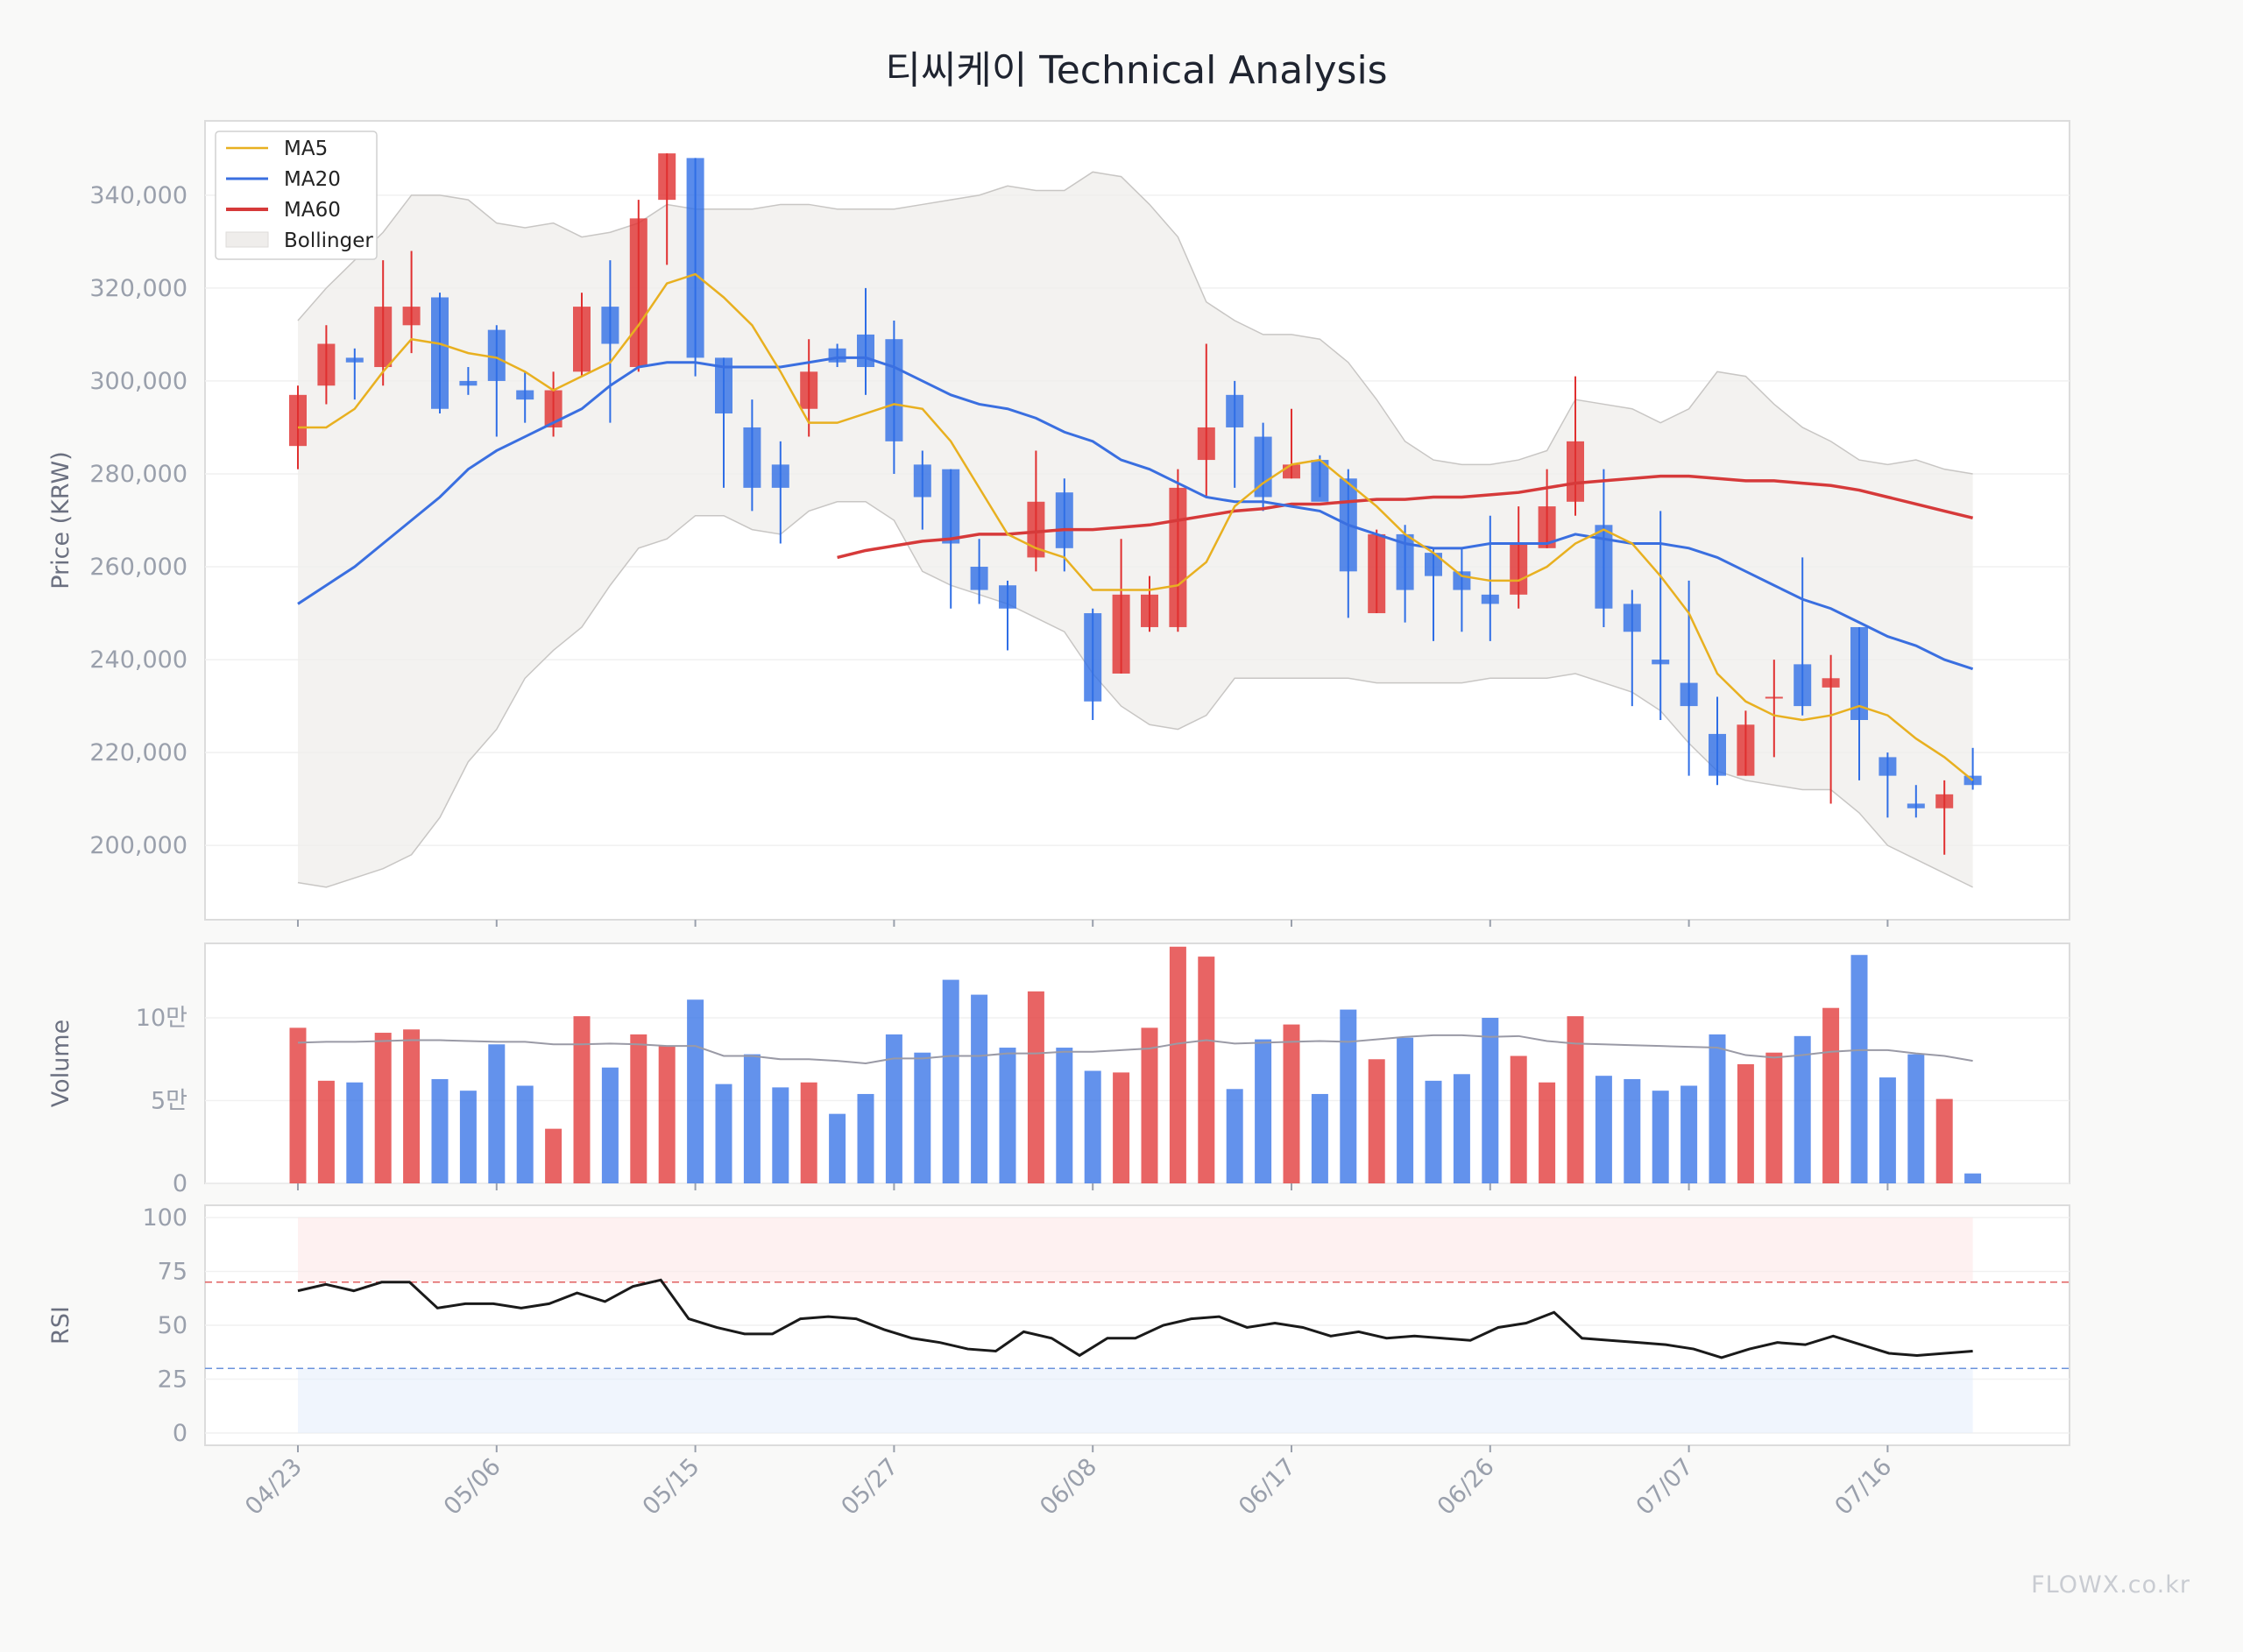 This screenshot has width=2243, height=1652. I want to click on volume-ma-line, so click(1135, 1049).